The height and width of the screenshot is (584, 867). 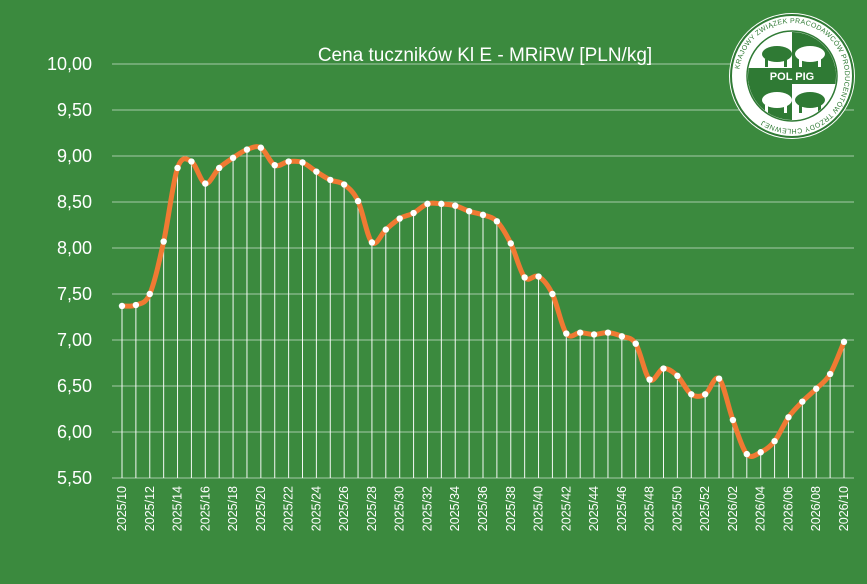 What do you see at coordinates (74, 386) in the screenshot?
I see `y-tick-label: 6,50` at bounding box center [74, 386].